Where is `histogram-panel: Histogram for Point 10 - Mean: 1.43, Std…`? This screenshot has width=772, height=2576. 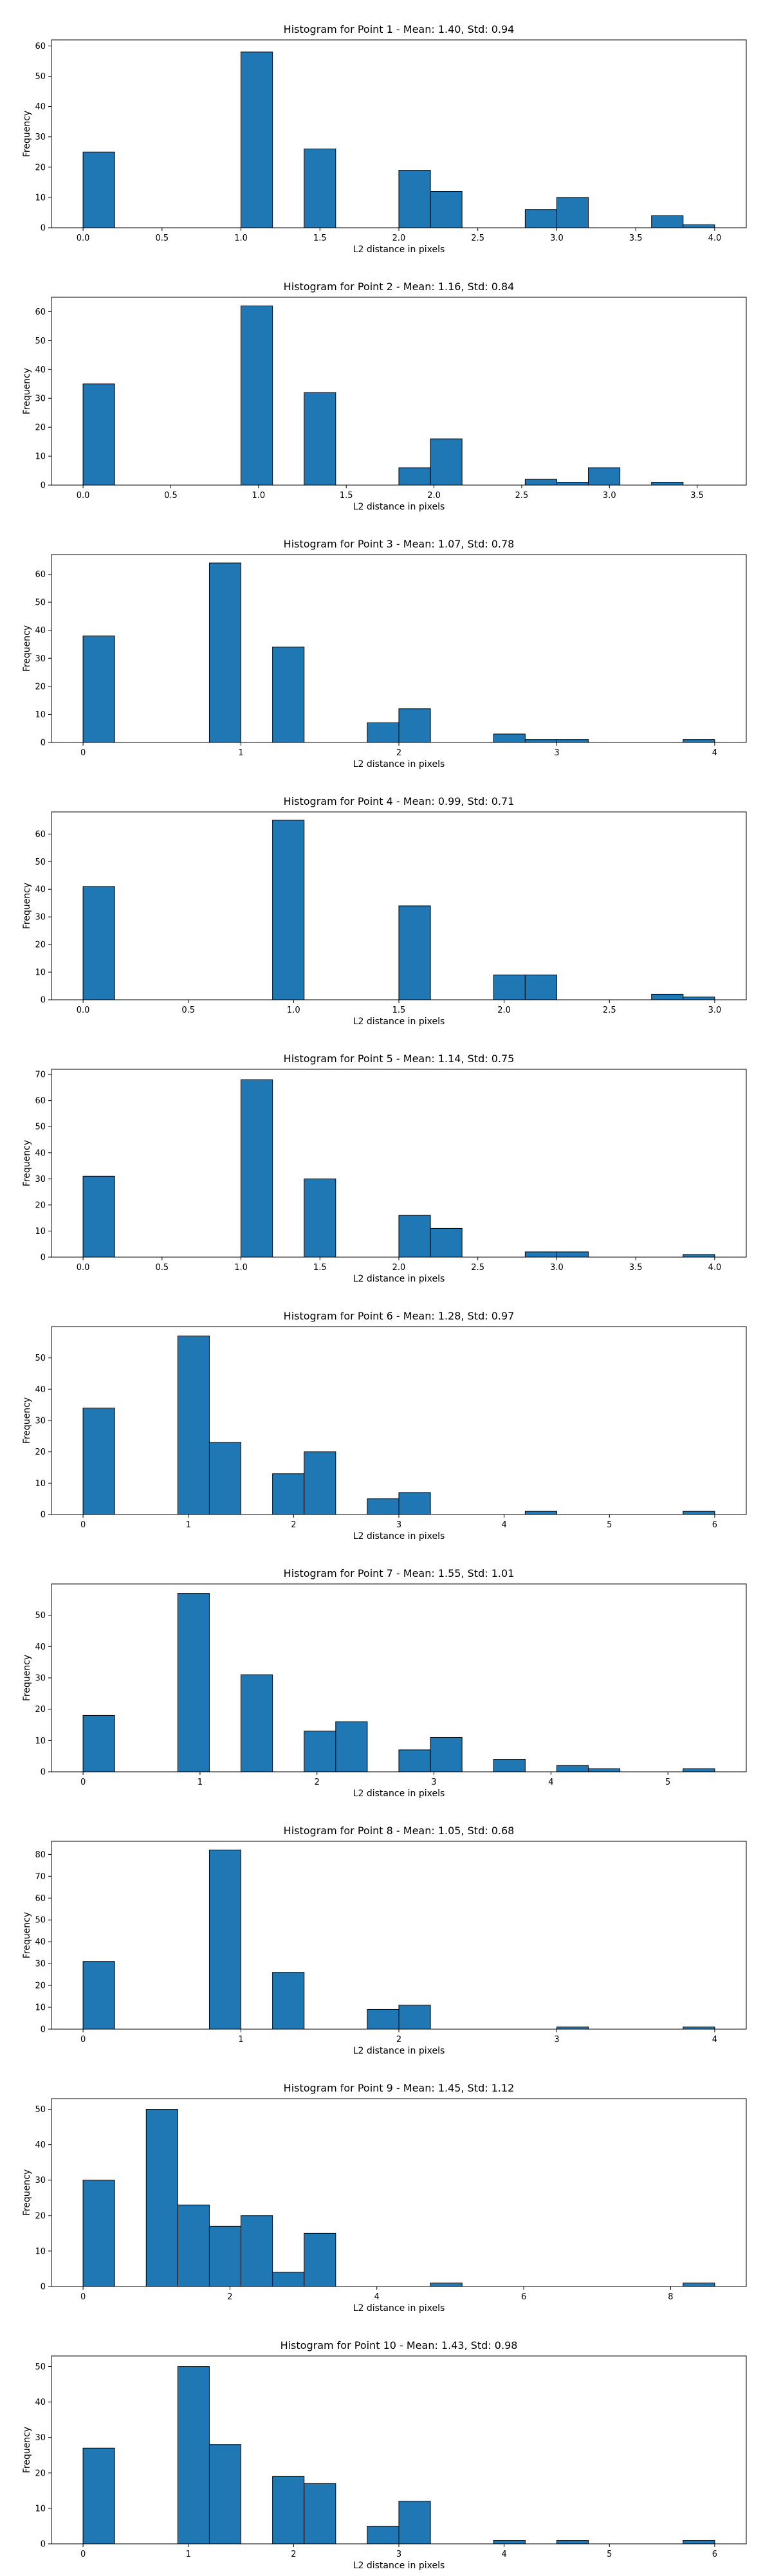 histogram-panel: Histogram for Point 10 - Mean: 1.43, Std… is located at coordinates (384, 2455).